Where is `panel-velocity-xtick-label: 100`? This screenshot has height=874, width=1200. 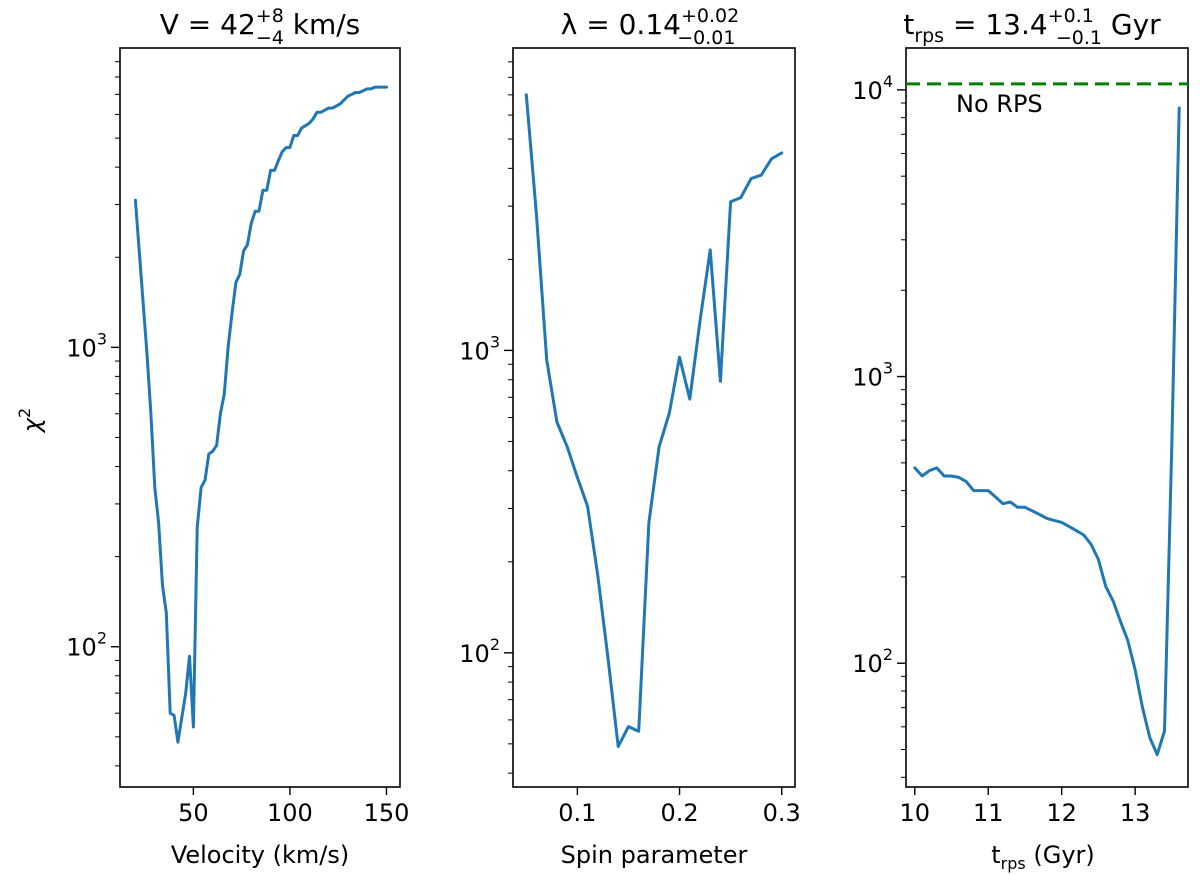 panel-velocity-xtick-label: 100 is located at coordinates (290, 813).